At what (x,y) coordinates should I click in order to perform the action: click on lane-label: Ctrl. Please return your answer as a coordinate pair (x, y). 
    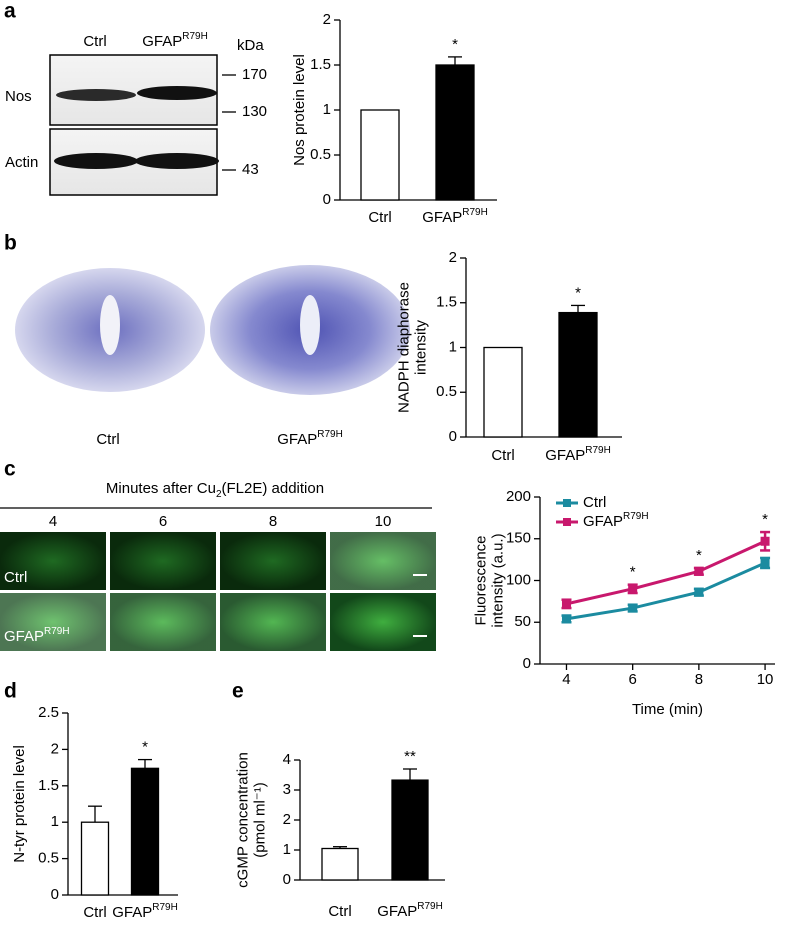
    Looking at the image, I should click on (94, 41).